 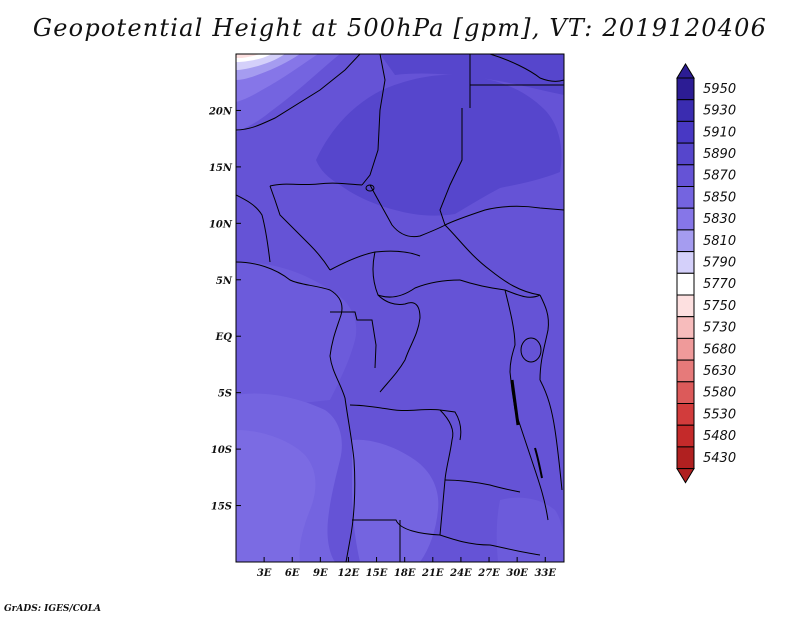 What do you see at coordinates (719, 241) in the screenshot?
I see `colorbar-label: 5810` at bounding box center [719, 241].